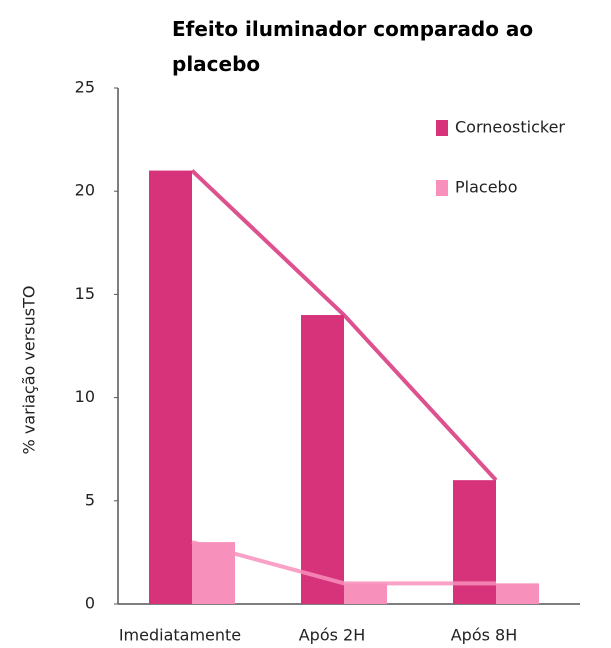  Describe the element at coordinates (332, 635) in the screenshot. I see `x-tick-label: Após 2H` at that location.